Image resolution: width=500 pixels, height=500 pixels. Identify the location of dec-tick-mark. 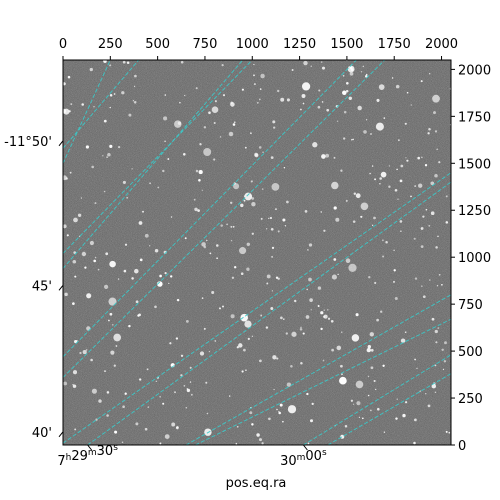
(61, 143).